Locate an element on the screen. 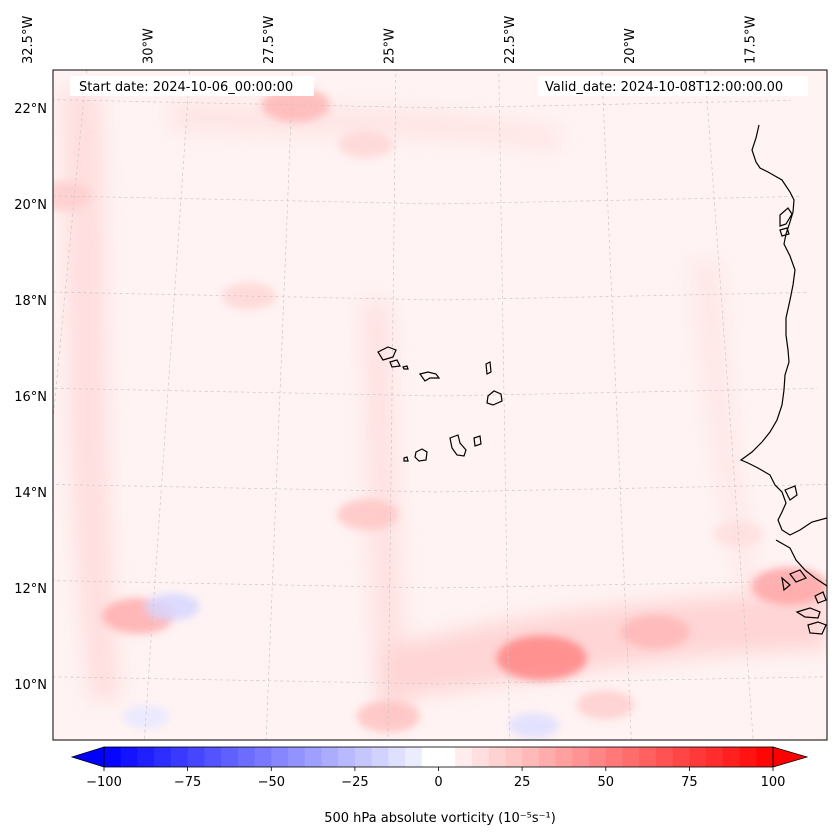  colorbar-ticks: −100 −75 −50 −25 0 25 50 75 100 is located at coordinates (435, 778).